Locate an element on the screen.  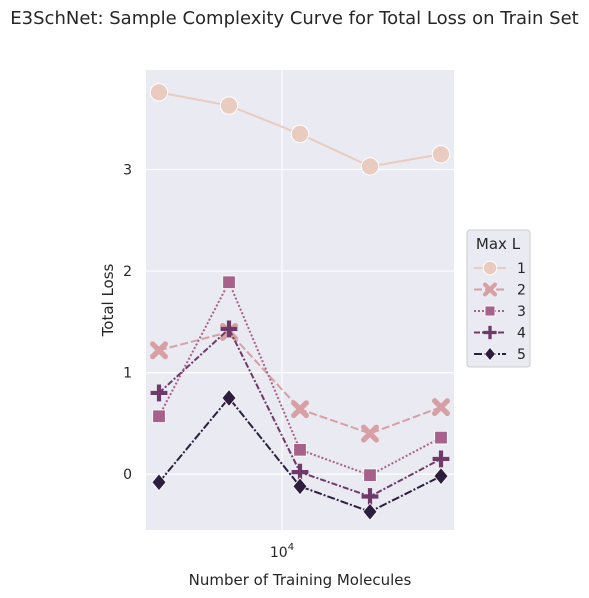
x-axis-label: Number of Training Molecules is located at coordinates (300, 580).